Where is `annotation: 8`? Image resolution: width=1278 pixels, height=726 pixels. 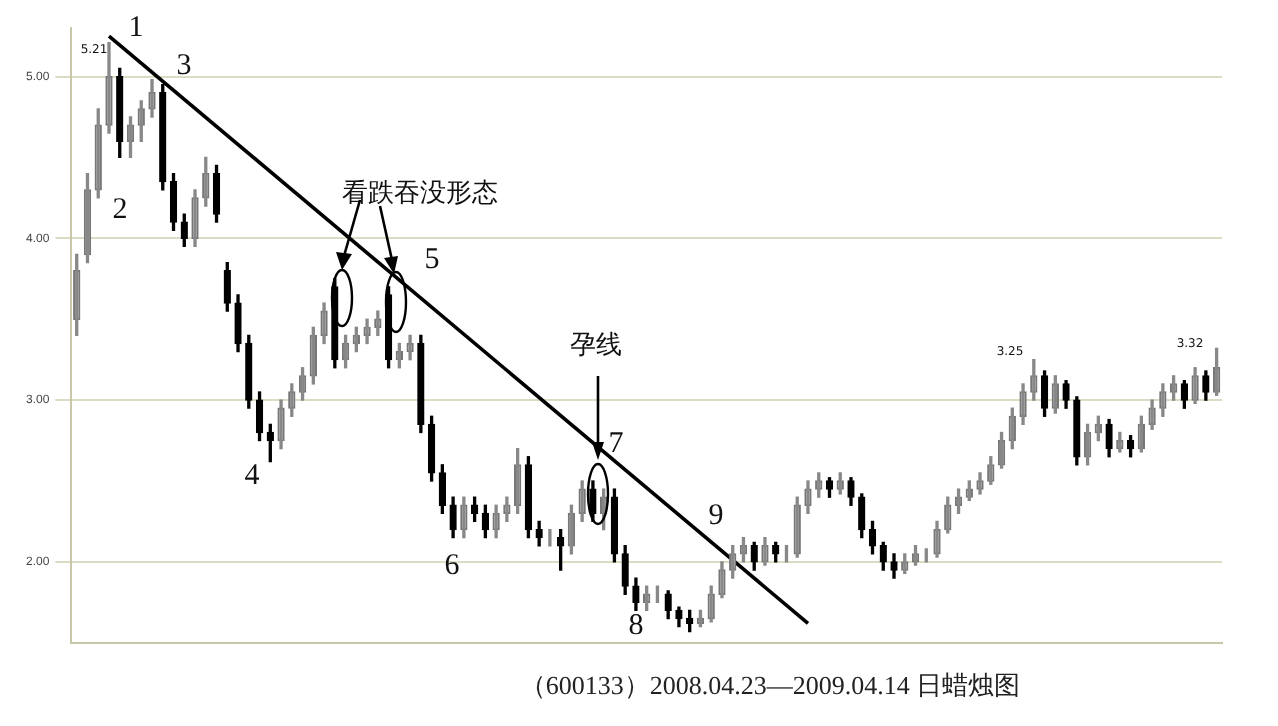
annotation: 8 is located at coordinates (636, 625).